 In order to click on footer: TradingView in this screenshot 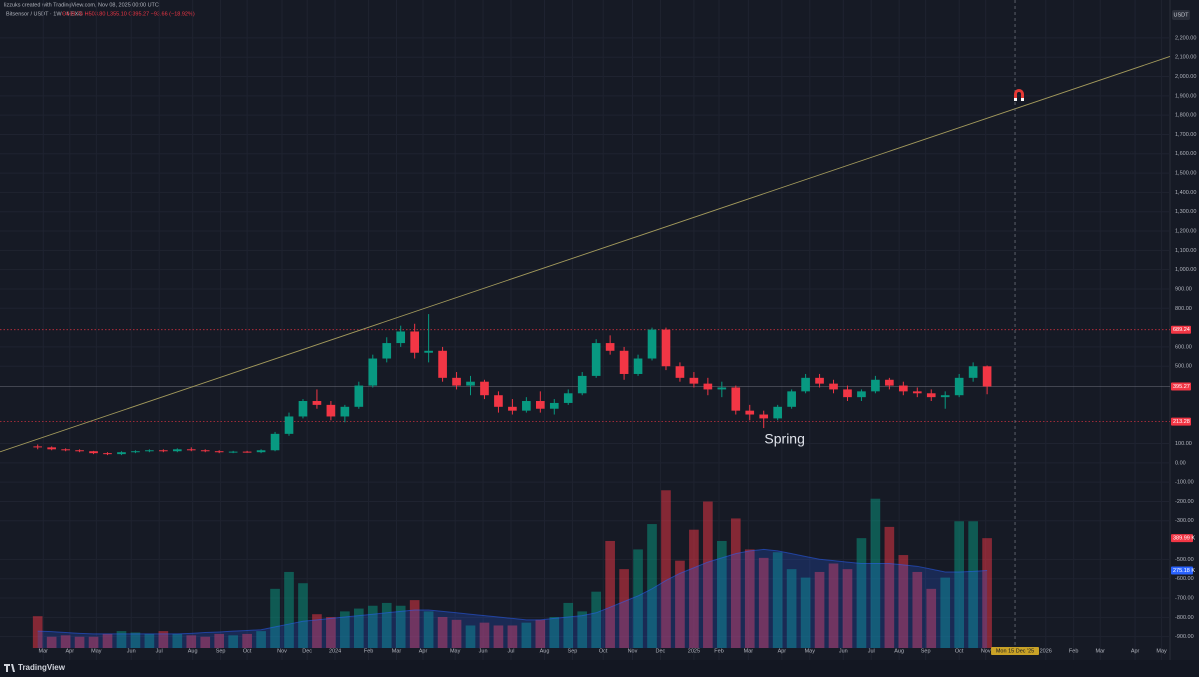, I will do `click(42, 667)`.